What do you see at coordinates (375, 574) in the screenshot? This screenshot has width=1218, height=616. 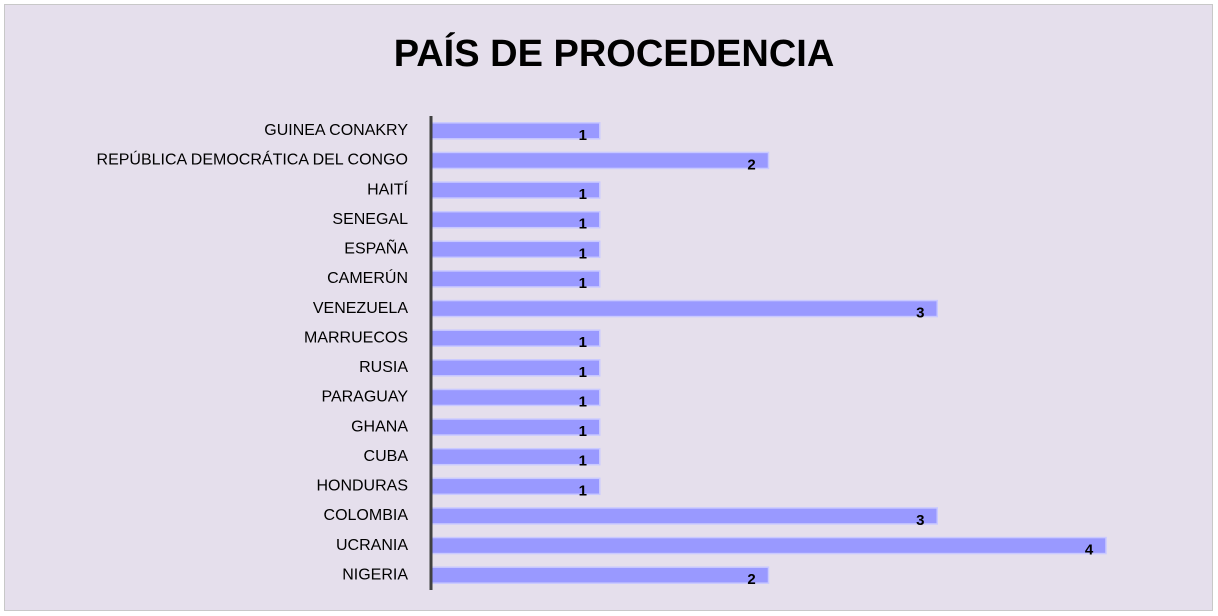 I see `y-tick-label: NIGERIA` at bounding box center [375, 574].